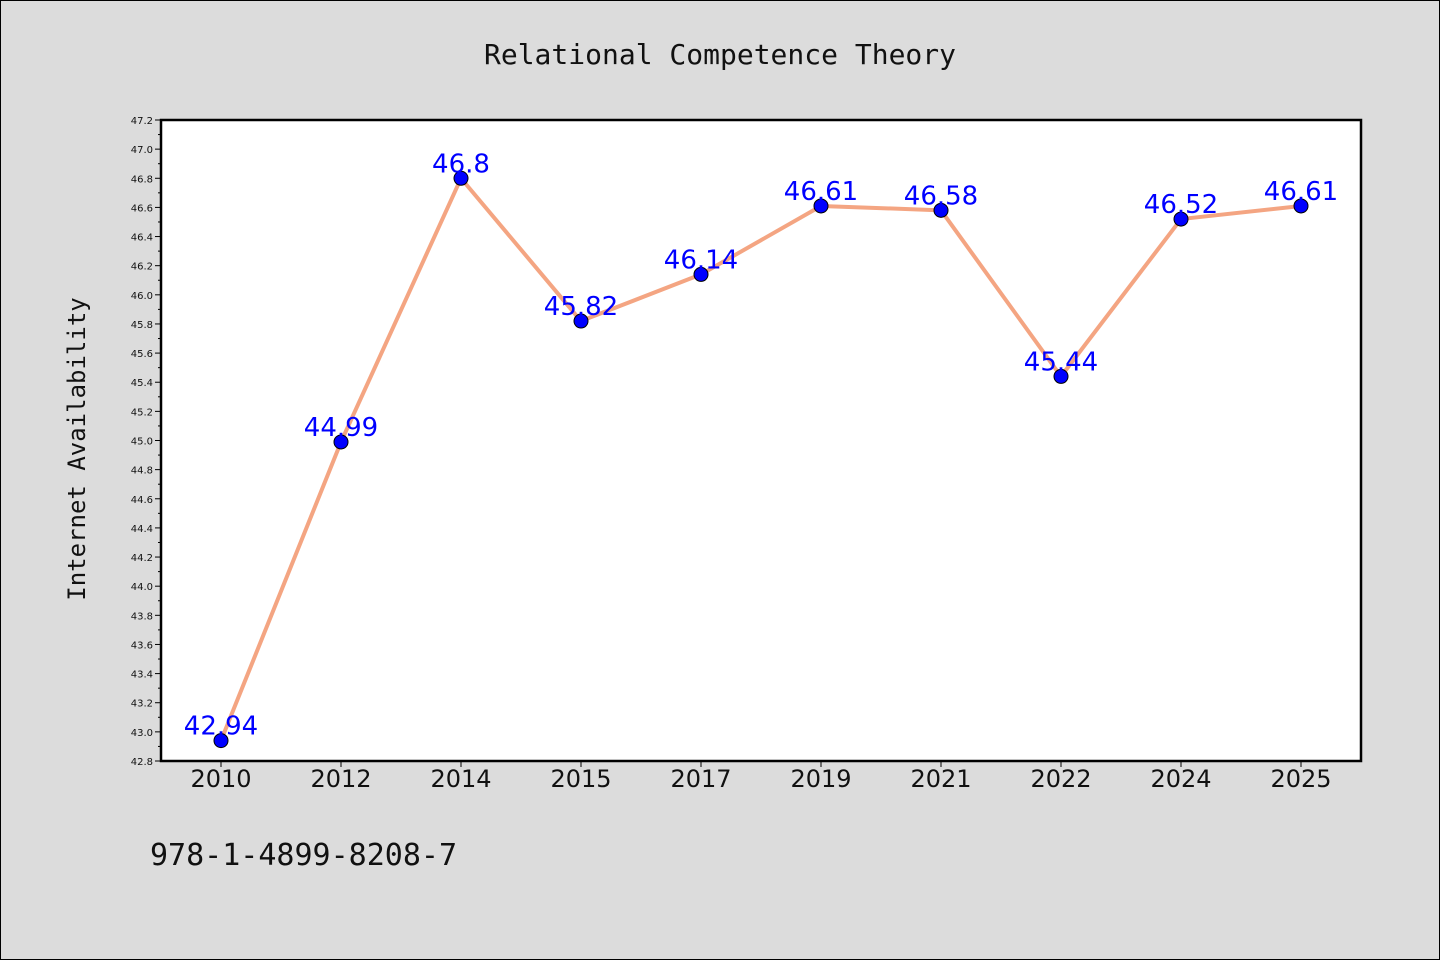 This screenshot has height=960, width=1440. What do you see at coordinates (1181, 205) in the screenshot?
I see `data-label: 46.52` at bounding box center [1181, 205].